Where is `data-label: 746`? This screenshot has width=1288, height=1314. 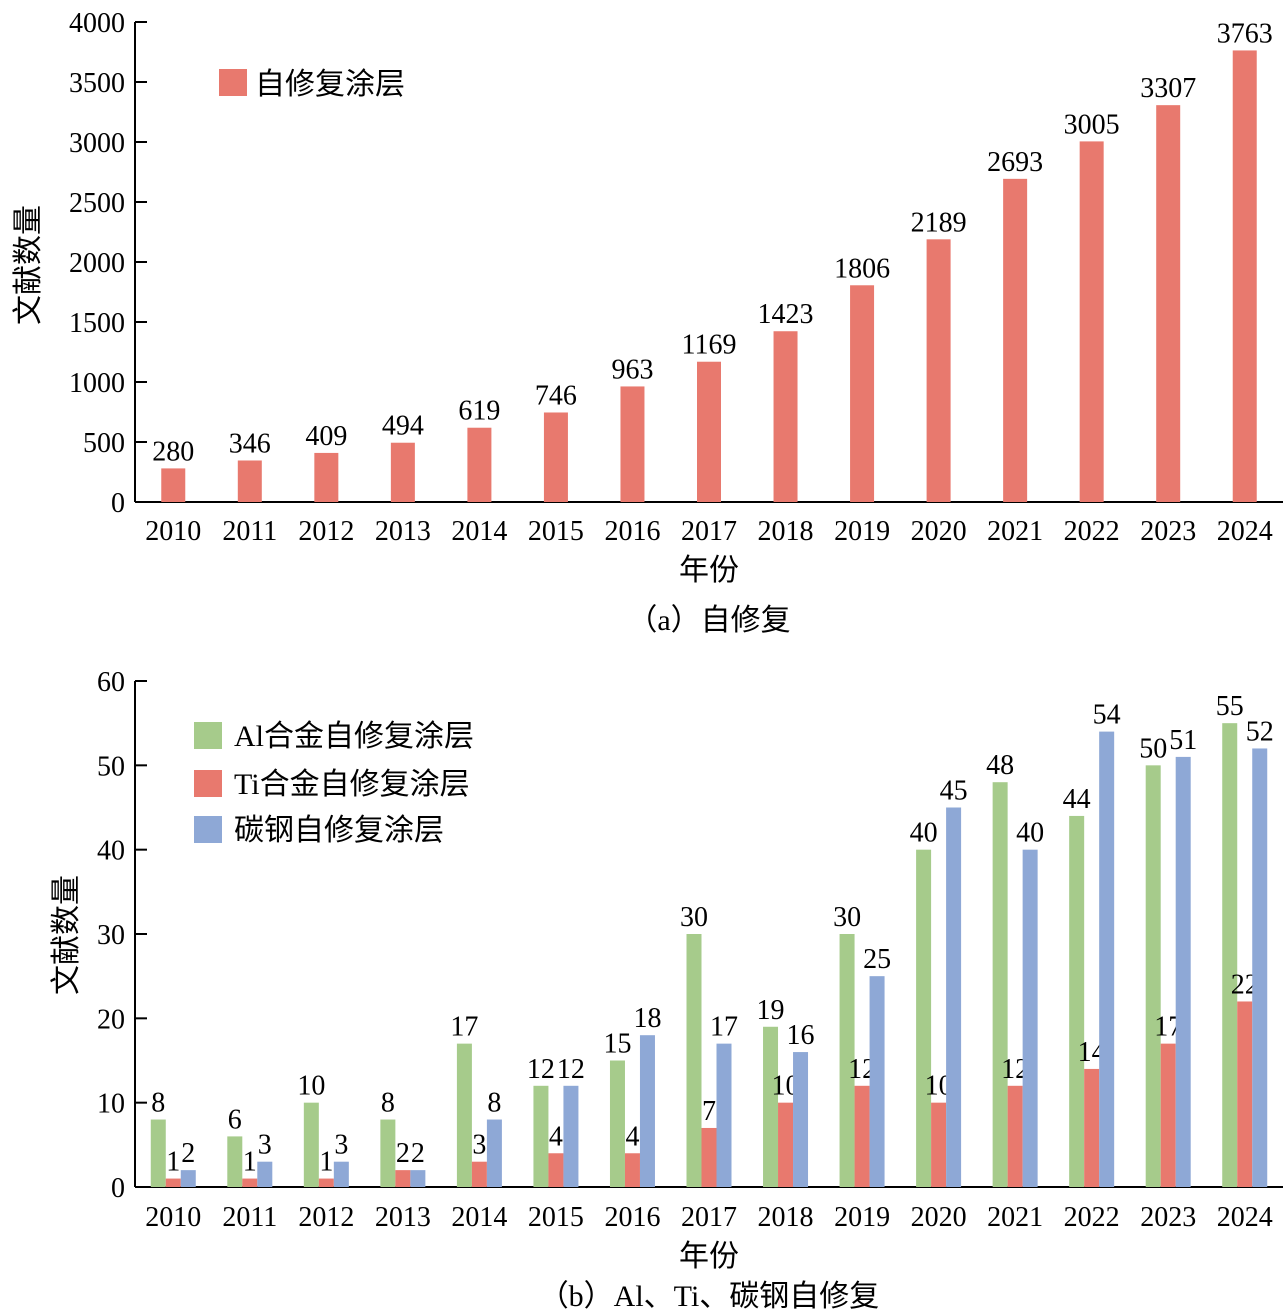 data-label: 746 is located at coordinates (556, 395).